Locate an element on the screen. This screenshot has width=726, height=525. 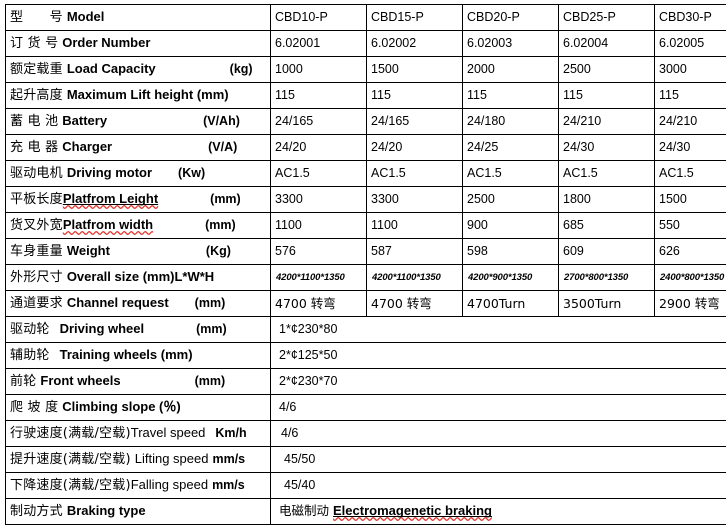
cell-value-merged: 45/50 is located at coordinates (498, 460).